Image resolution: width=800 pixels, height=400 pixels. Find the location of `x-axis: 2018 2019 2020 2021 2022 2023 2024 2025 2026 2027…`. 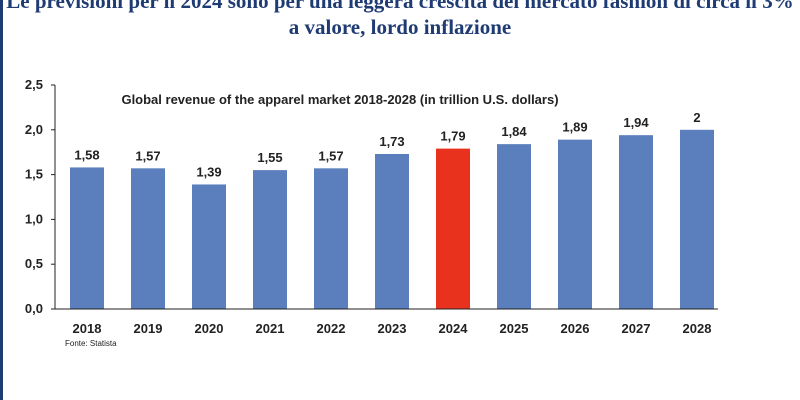

x-axis: 2018 2019 2020 2021 2022 2023 2024 2025 2026 2027… is located at coordinates (386, 322).